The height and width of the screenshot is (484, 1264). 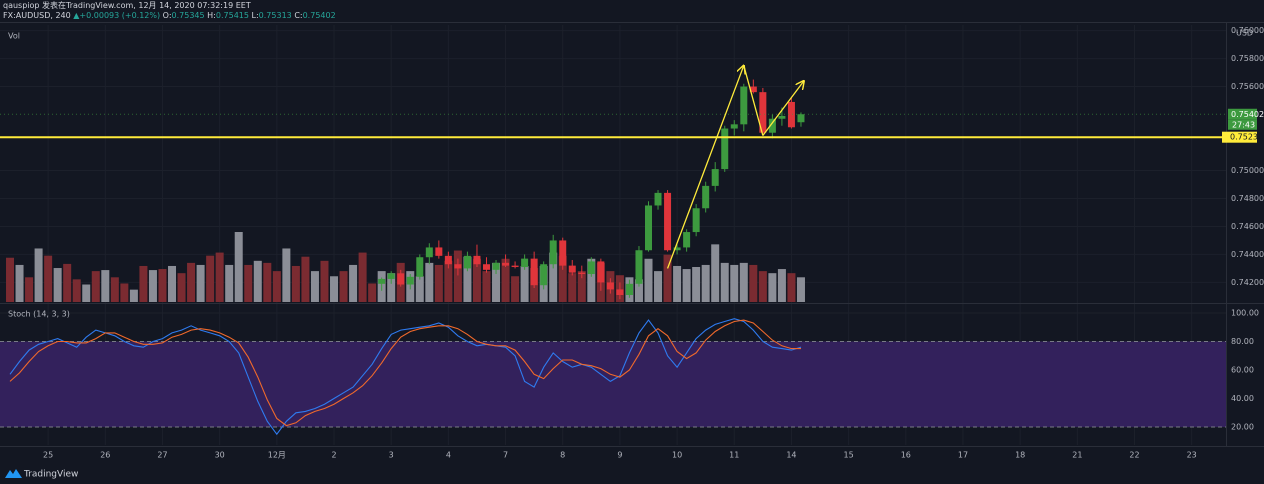 I want to click on open-label: O:, so click(x=167, y=15).